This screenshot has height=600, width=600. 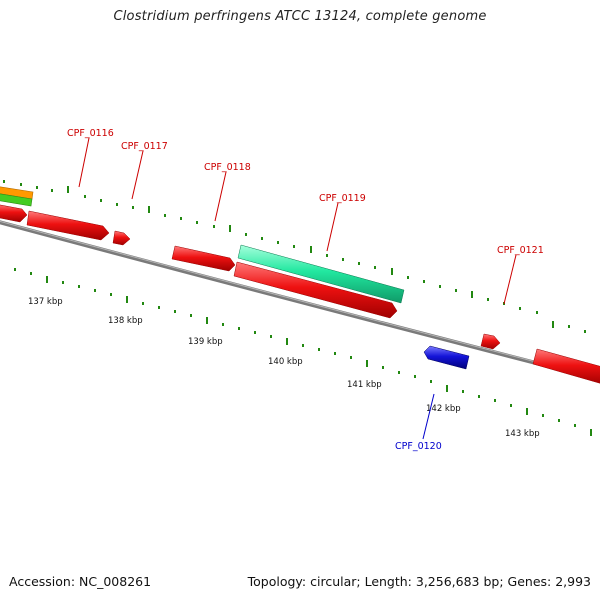 I want to click on reverse-cds-arrow, so click(x=446, y=357).